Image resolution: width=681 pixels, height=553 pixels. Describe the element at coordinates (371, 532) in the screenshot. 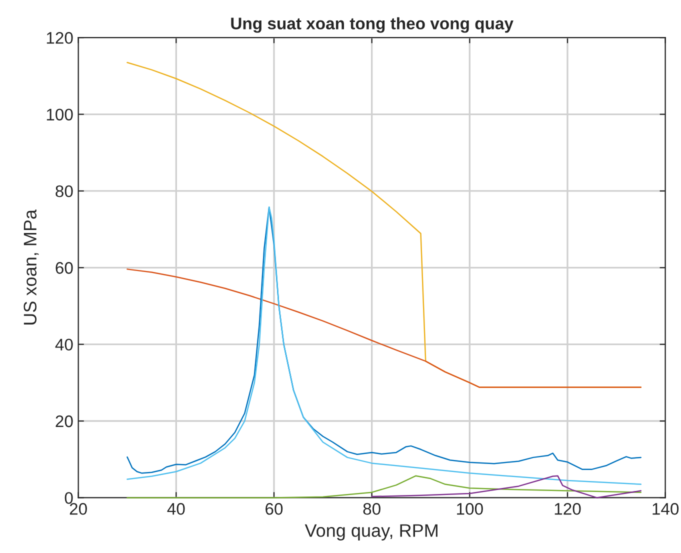

I see `x-axis-title: Vong quay, RPM` at that location.